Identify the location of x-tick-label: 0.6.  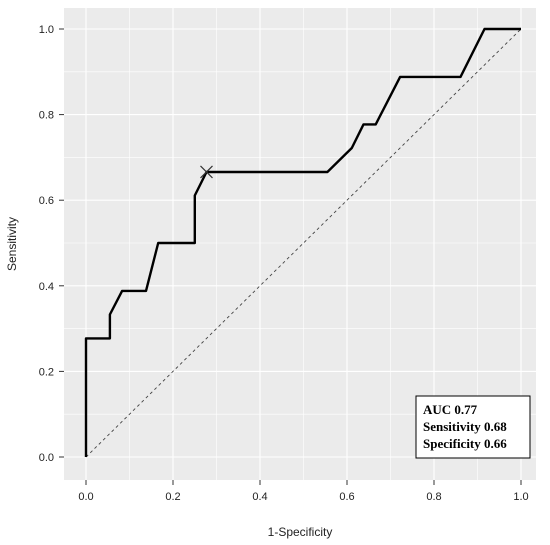
(346, 497).